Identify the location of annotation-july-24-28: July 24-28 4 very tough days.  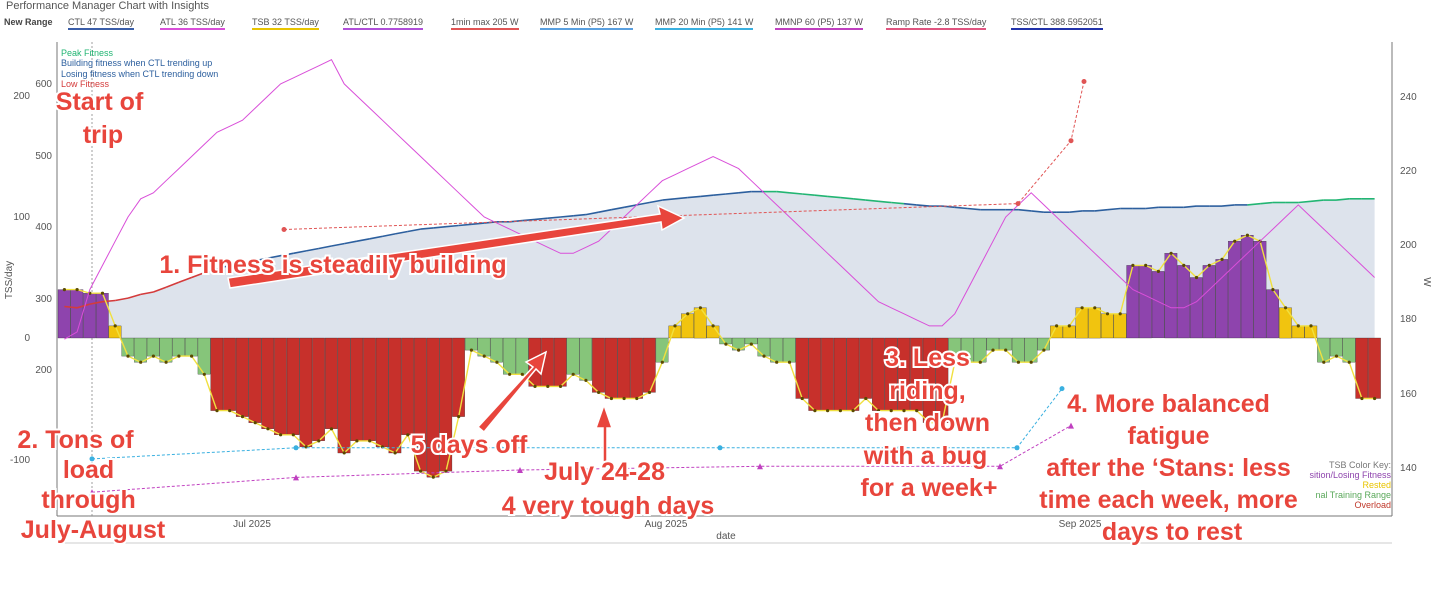
(608, 489).